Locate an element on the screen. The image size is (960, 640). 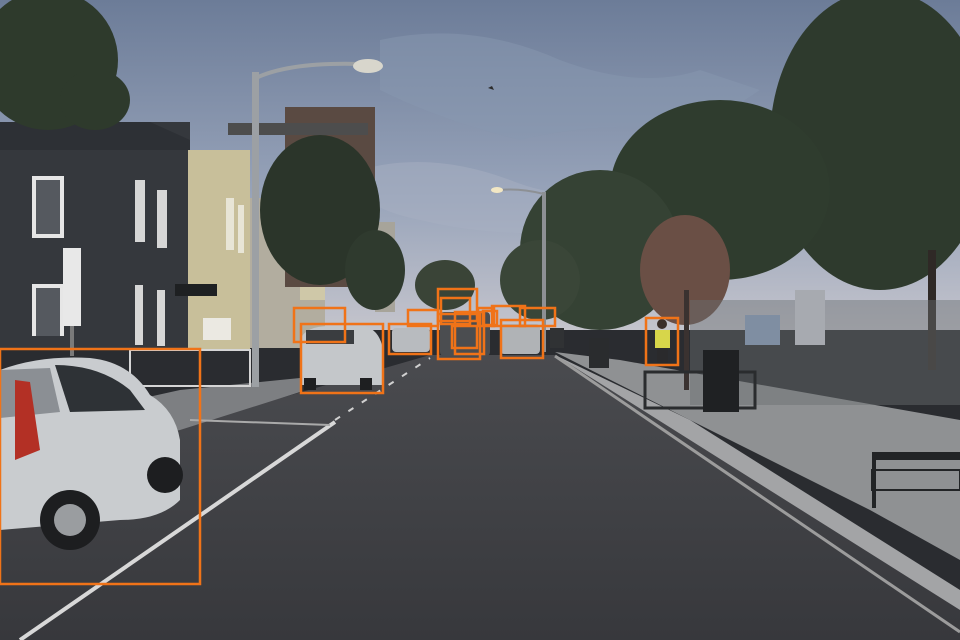
white-picket-fence is located at coordinates (190, 368).